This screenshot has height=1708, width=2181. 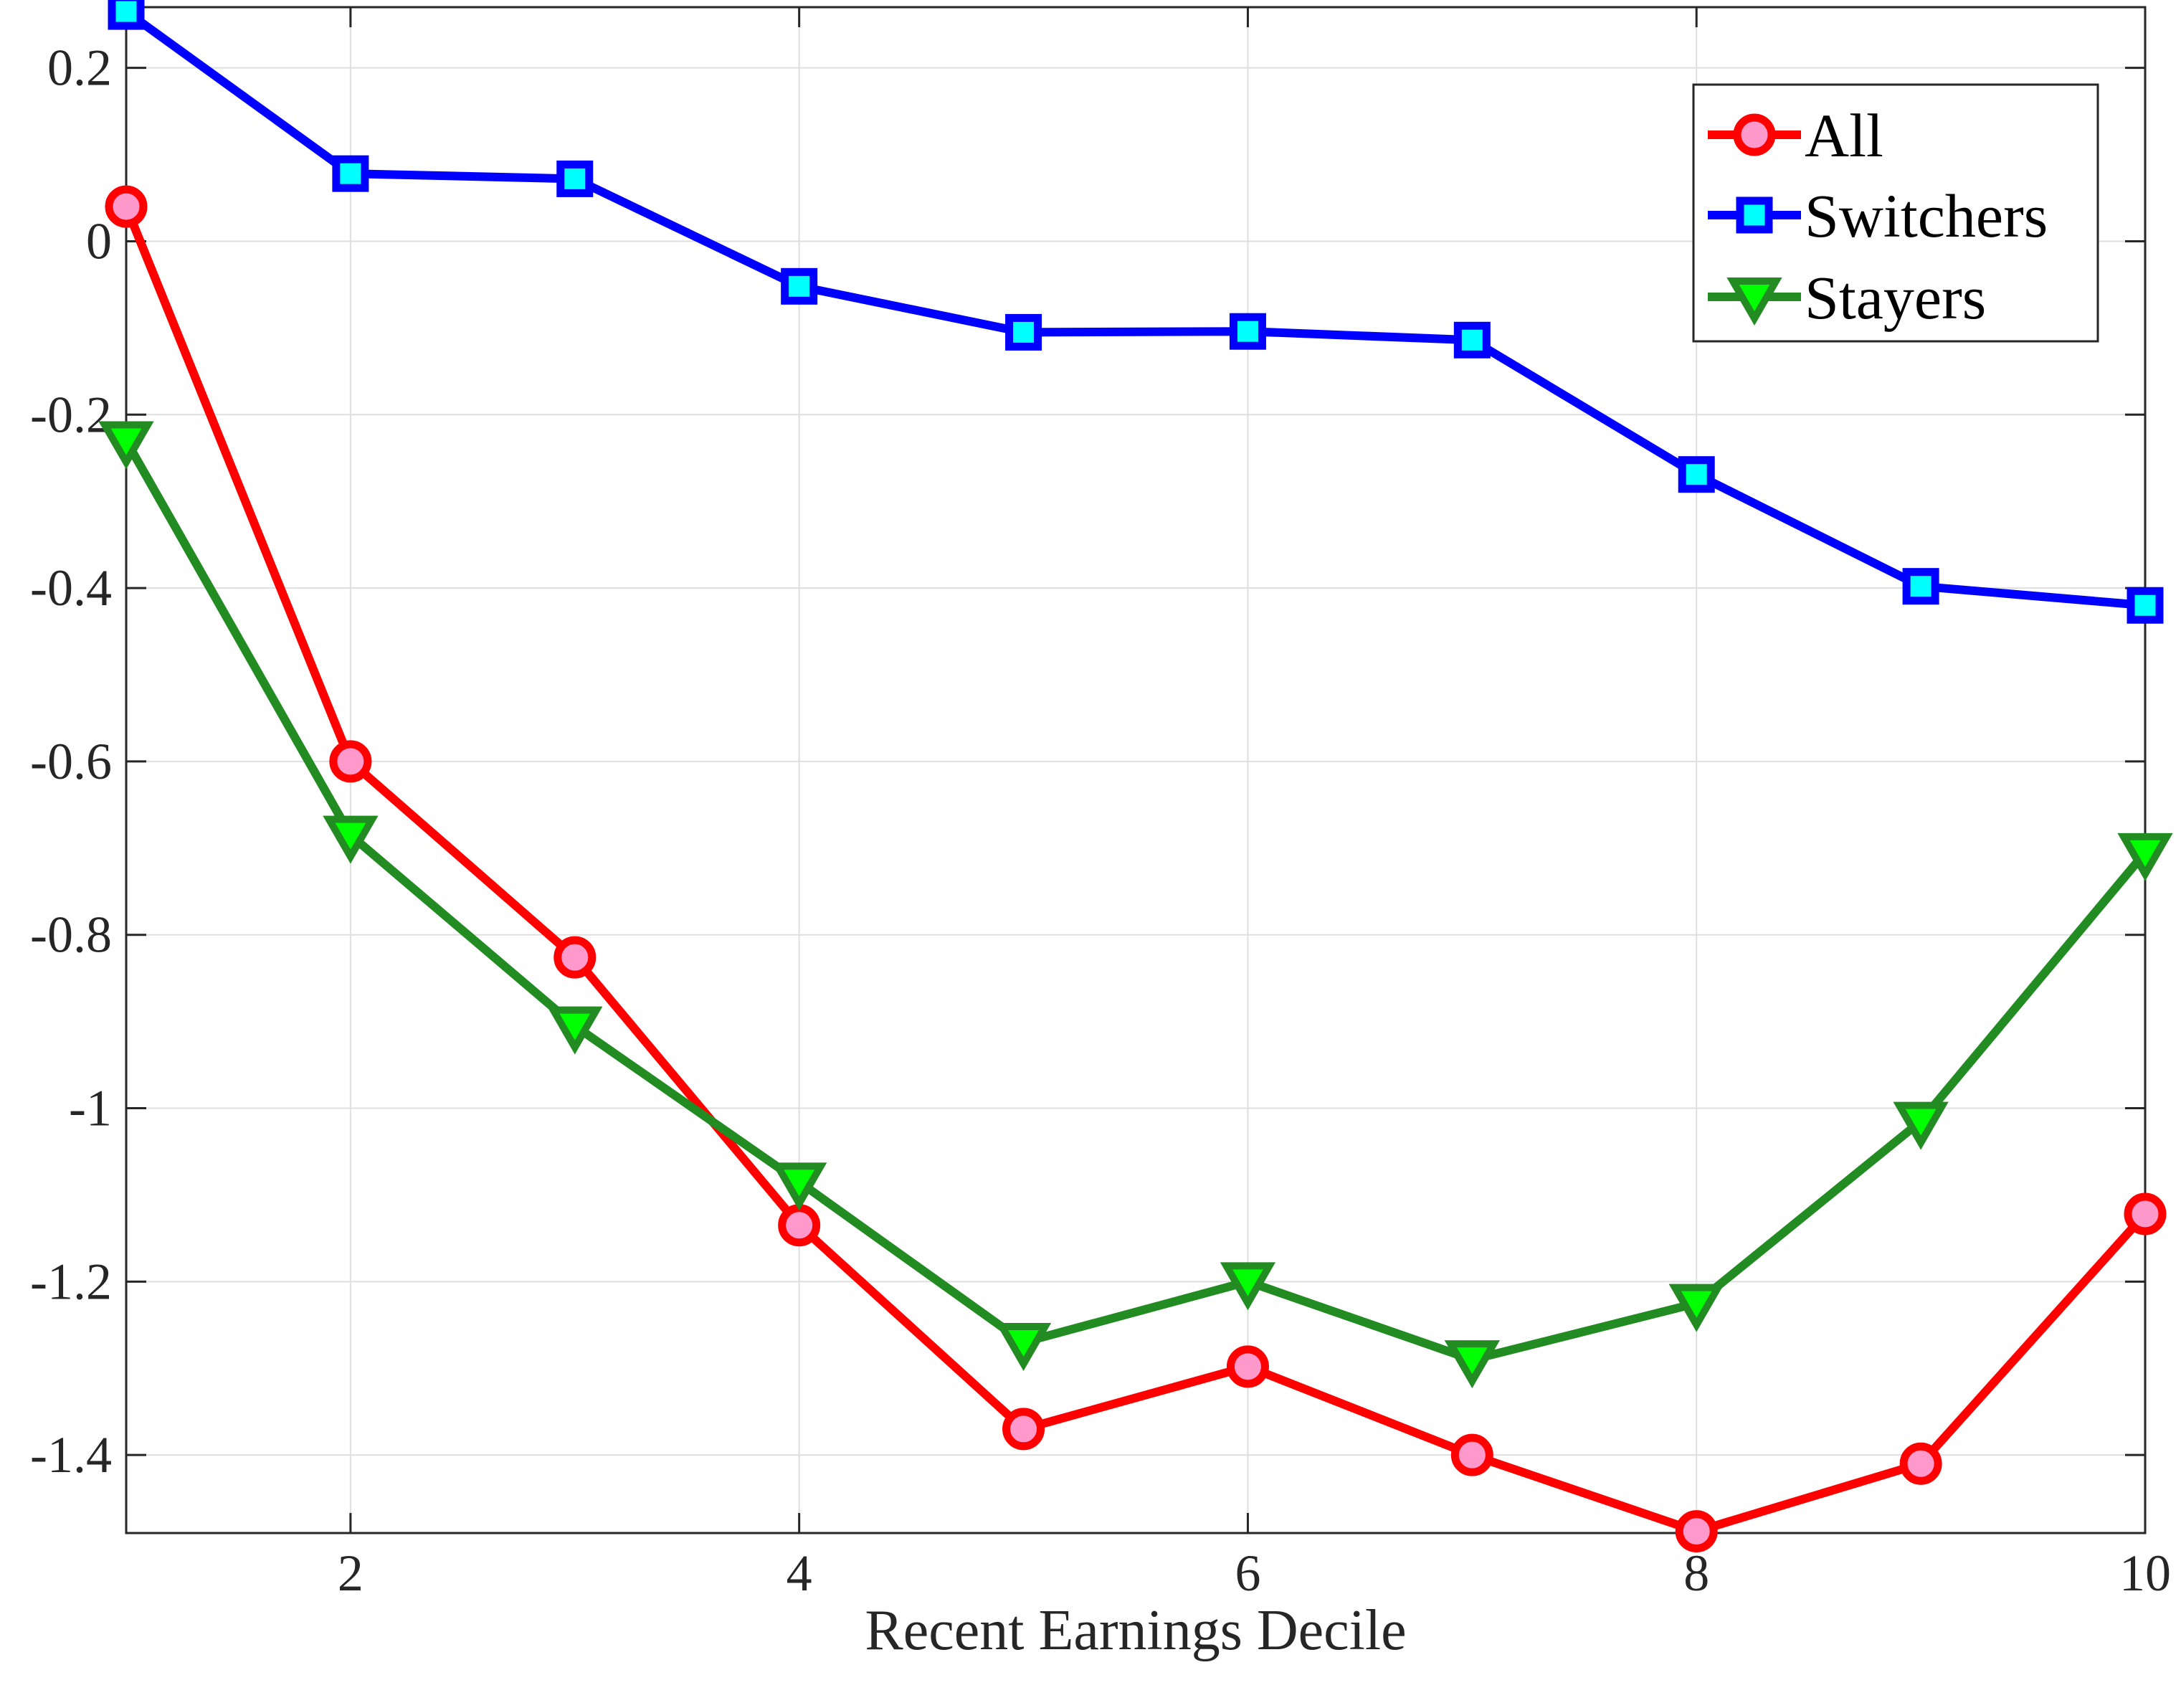 I want to click on y-tick-label: 0, so click(x=99, y=241).